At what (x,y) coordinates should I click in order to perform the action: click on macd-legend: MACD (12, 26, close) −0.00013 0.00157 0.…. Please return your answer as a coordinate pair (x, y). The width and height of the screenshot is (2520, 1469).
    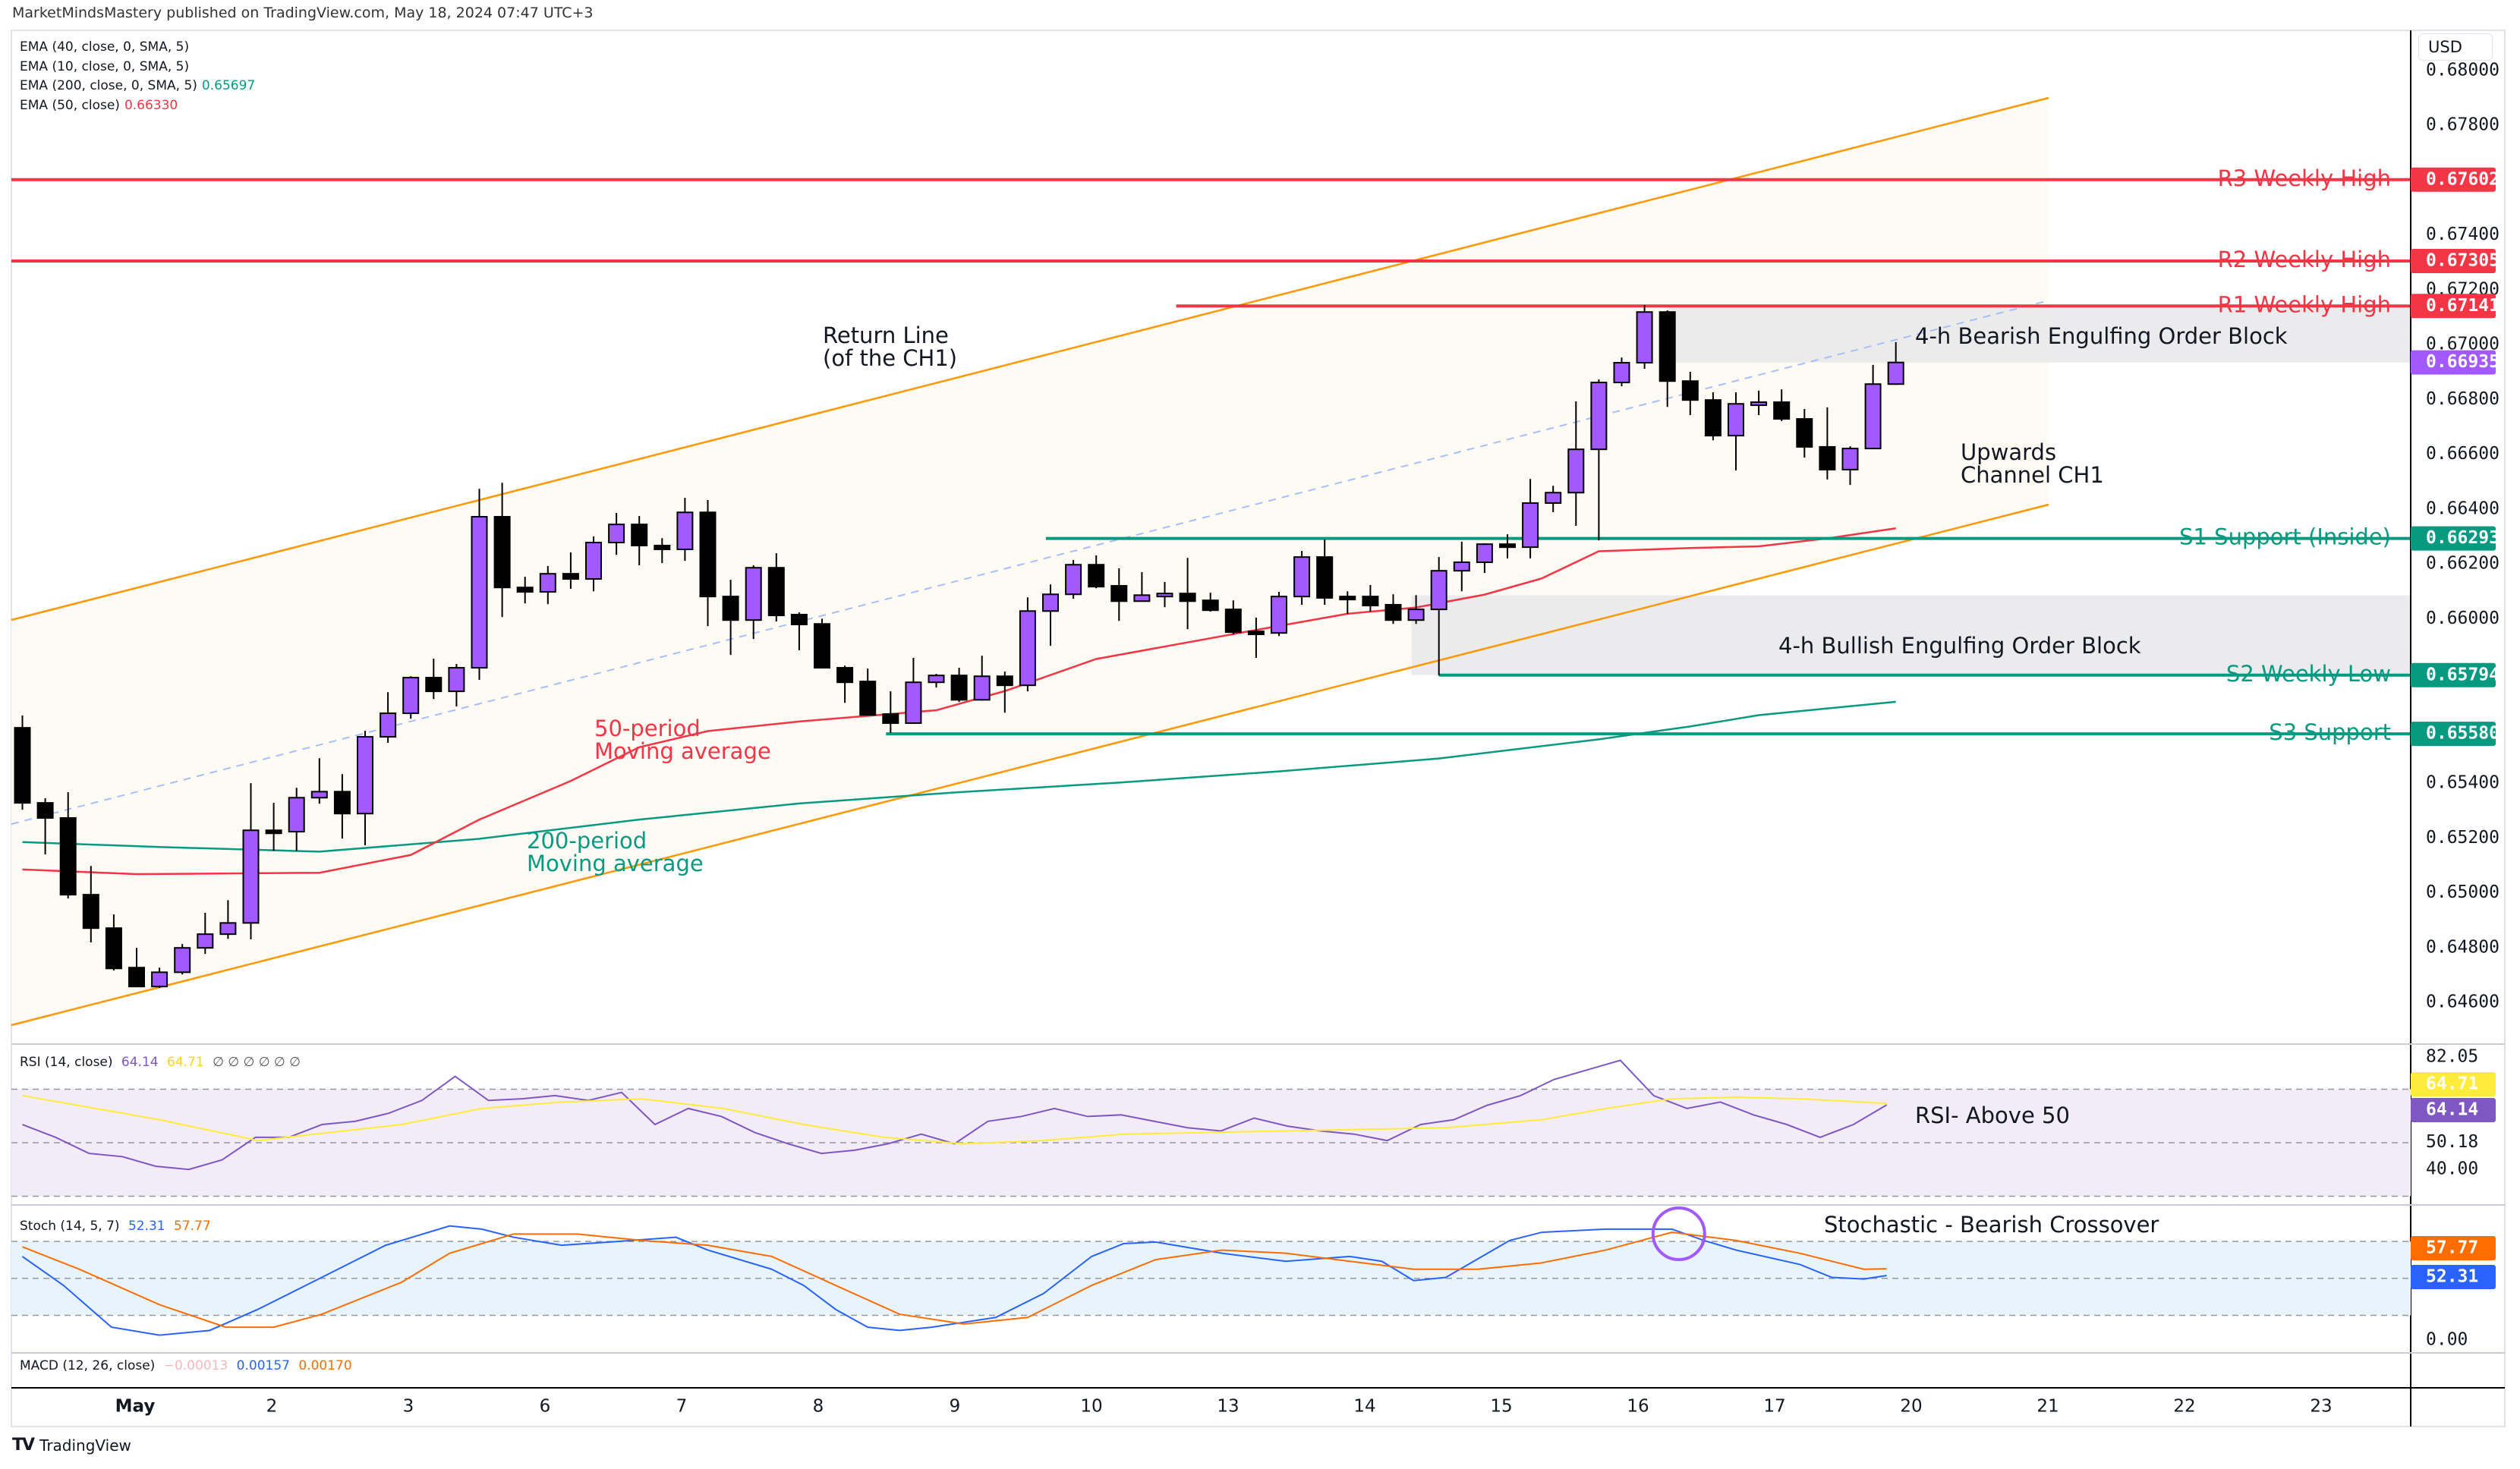
    Looking at the image, I should click on (186, 1365).